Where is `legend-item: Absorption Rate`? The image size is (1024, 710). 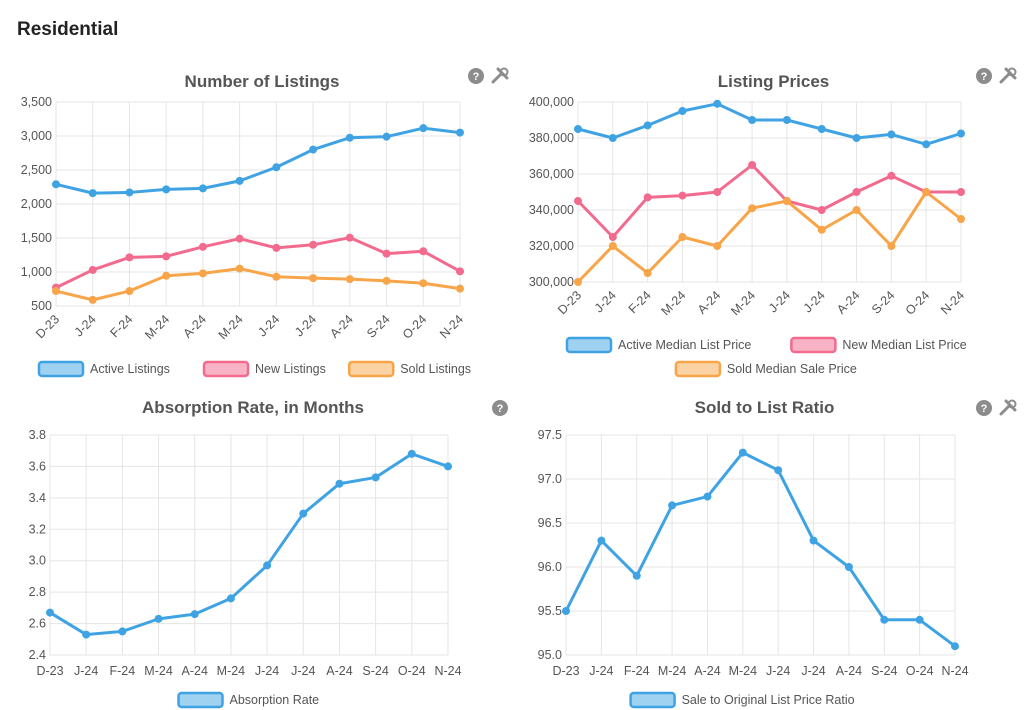
legend-item: Absorption Rate is located at coordinates (248, 700).